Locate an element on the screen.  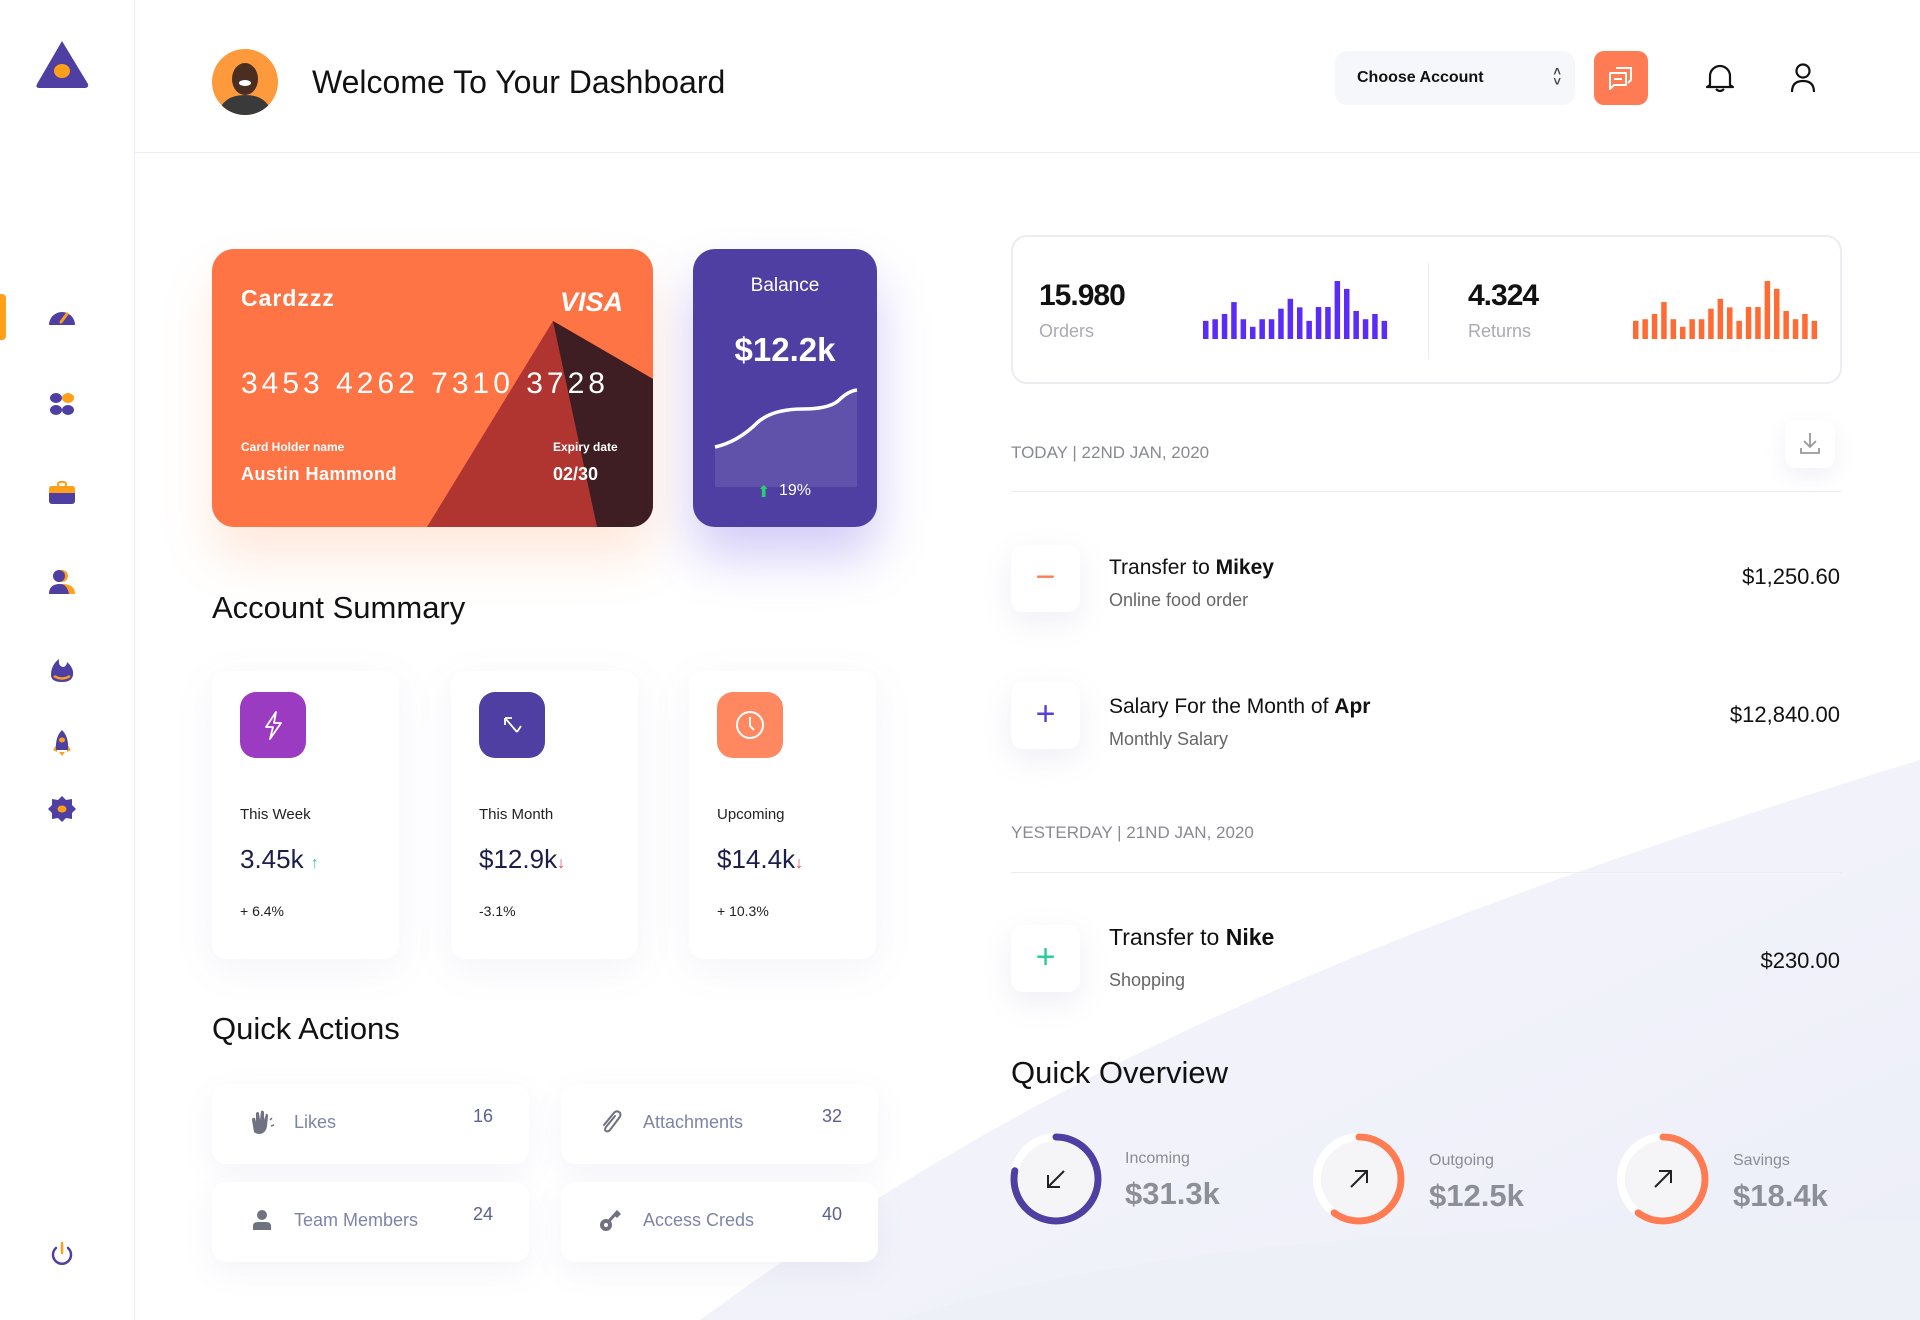
summary-card-this-week: This Week 3.45k ↑ + 6.4% is located at coordinates (305, 815).